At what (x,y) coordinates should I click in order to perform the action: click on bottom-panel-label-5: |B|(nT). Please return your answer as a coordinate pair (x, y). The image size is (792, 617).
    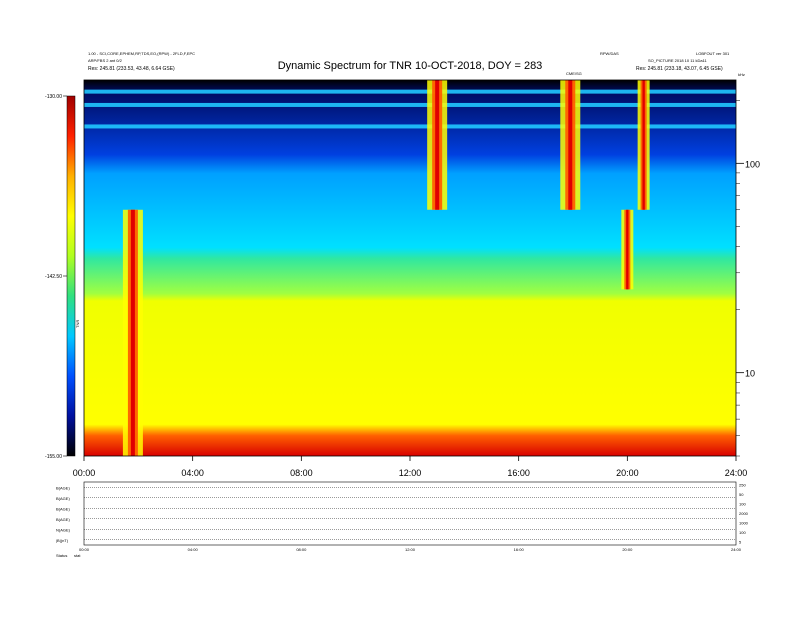
    Looking at the image, I should click on (62, 540).